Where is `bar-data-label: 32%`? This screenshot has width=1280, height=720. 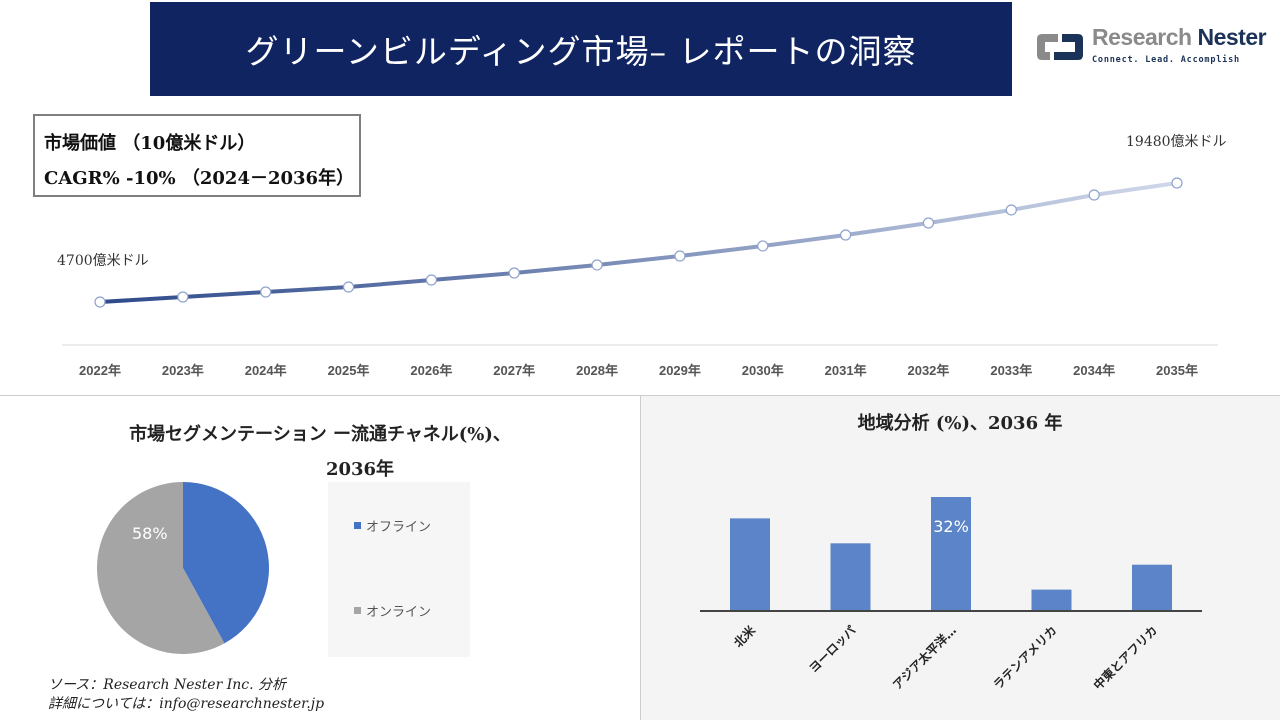
bar-data-label: 32% is located at coordinates (951, 526).